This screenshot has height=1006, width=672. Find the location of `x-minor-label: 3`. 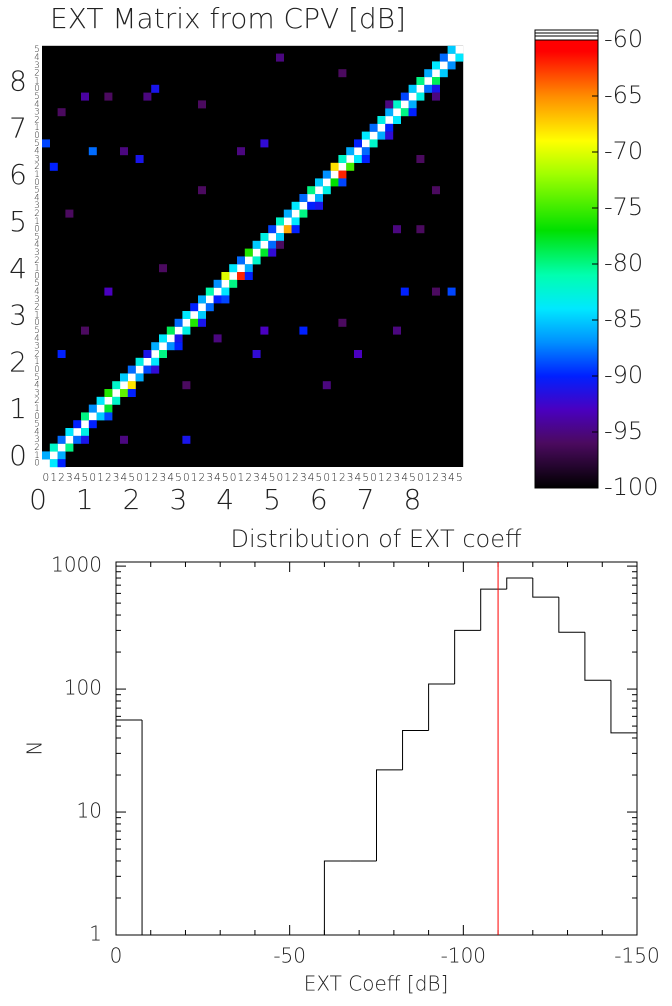

x-minor-label: 3 is located at coordinates (69, 478).